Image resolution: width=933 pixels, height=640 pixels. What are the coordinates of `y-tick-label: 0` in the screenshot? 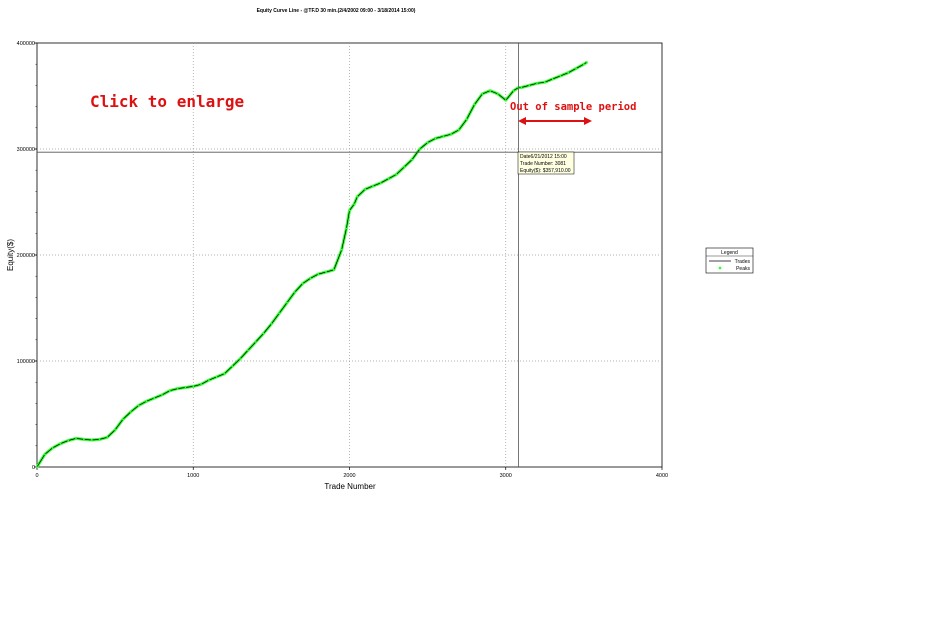 It's located at (33, 468).